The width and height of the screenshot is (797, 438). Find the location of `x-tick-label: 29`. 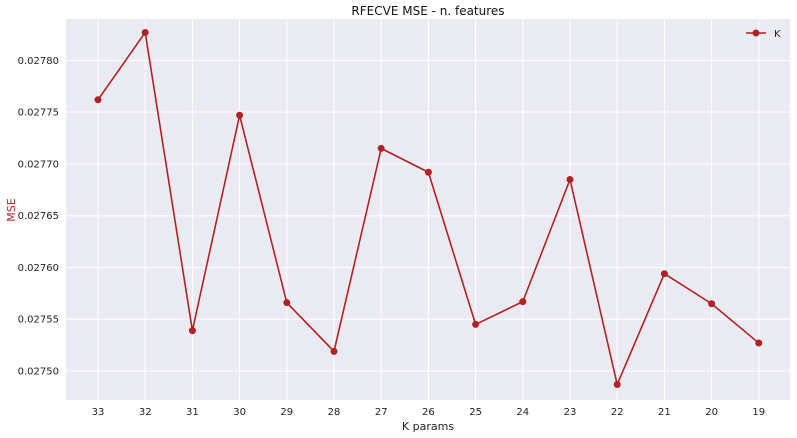

x-tick-label: 29 is located at coordinates (286, 412).